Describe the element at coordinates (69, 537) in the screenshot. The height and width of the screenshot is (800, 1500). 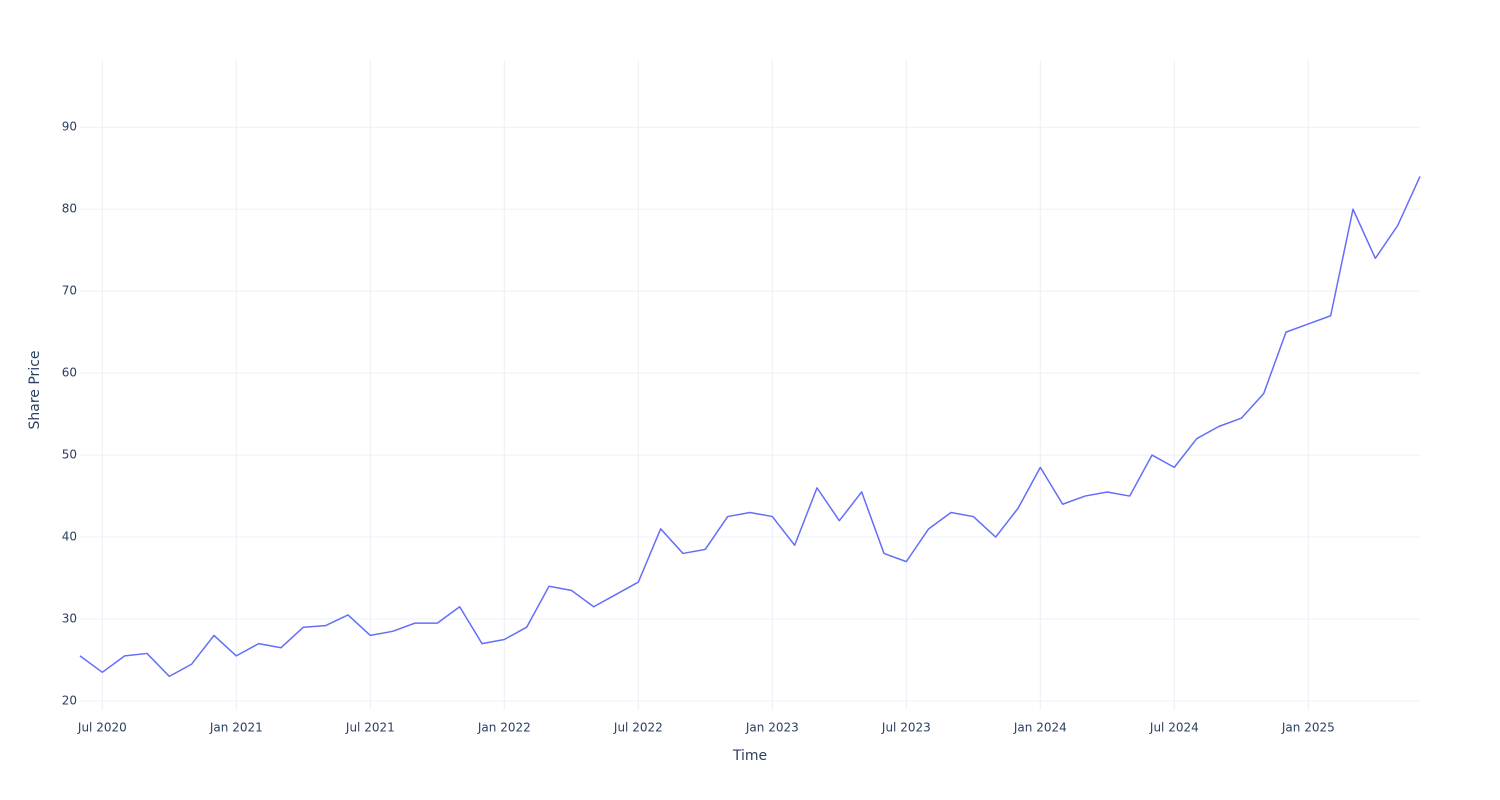
I see `y-tick-label: 40` at that location.